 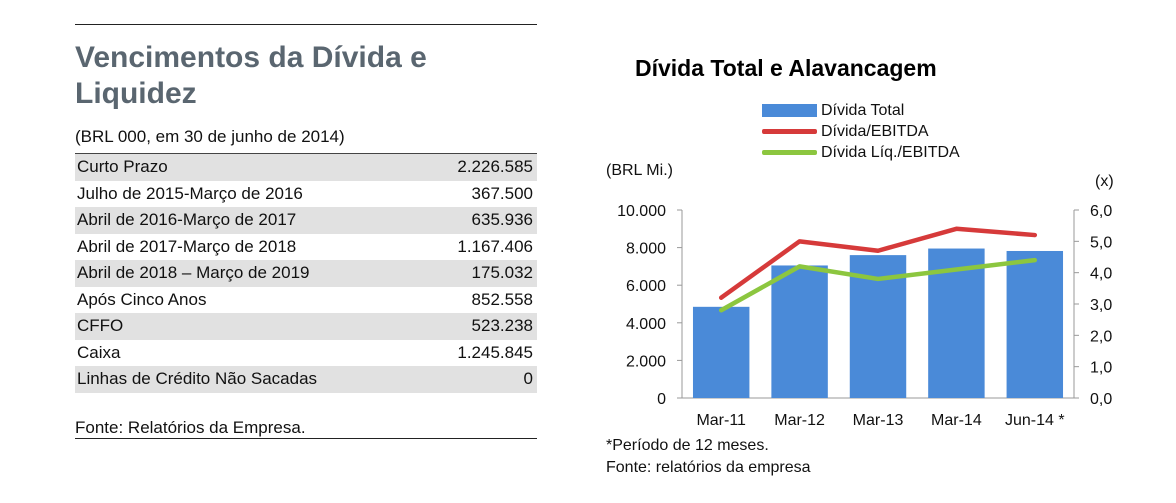 What do you see at coordinates (187, 246) in the screenshot?
I see `row-label: Abril de 2017-Março de 2018` at bounding box center [187, 246].